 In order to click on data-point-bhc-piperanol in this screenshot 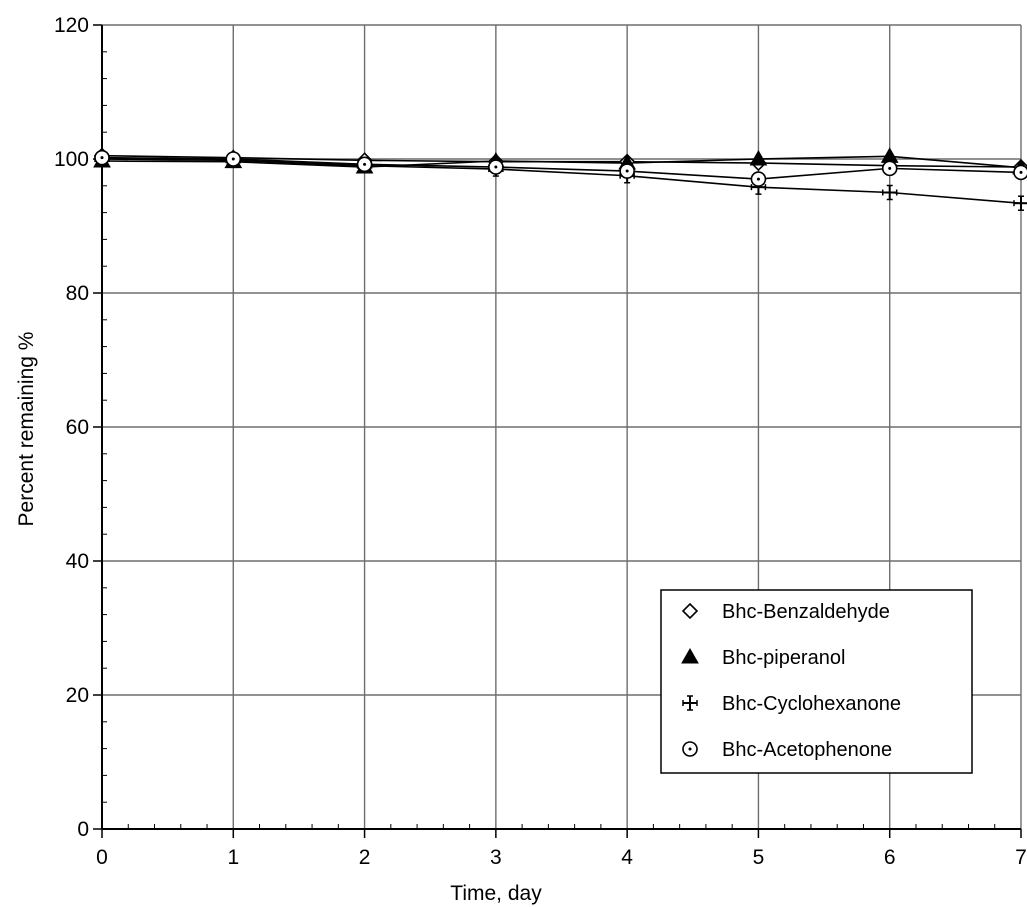, I will do `click(758, 157)`.